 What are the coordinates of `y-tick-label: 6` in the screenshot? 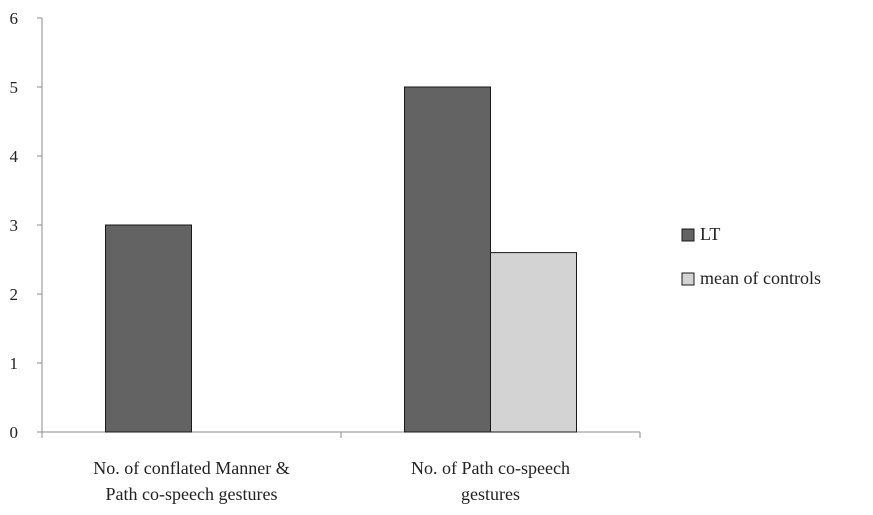 It's located at (14, 18).